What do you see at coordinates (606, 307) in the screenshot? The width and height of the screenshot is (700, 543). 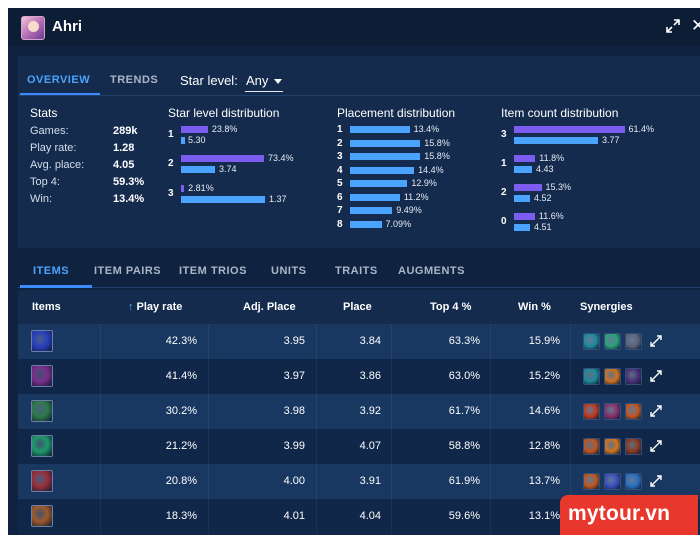 I see `column-synergies: Synergies` at bounding box center [606, 307].